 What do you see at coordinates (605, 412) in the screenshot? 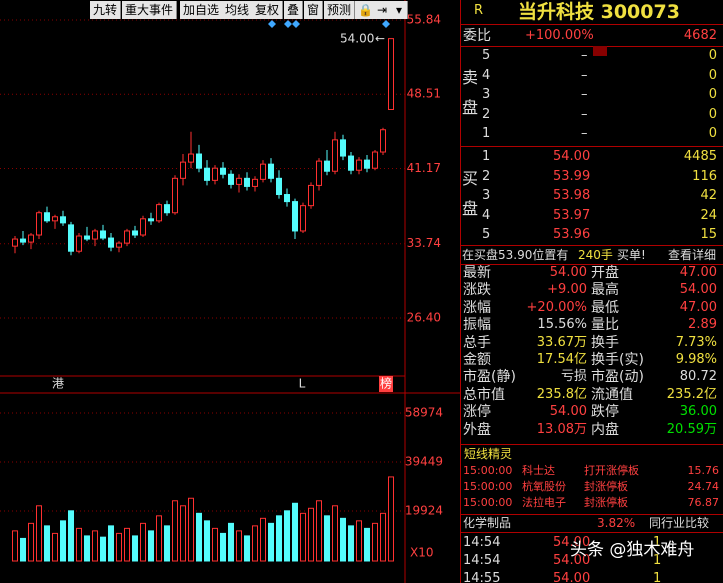
I see `stat-label: 跌停` at bounding box center [605, 412].